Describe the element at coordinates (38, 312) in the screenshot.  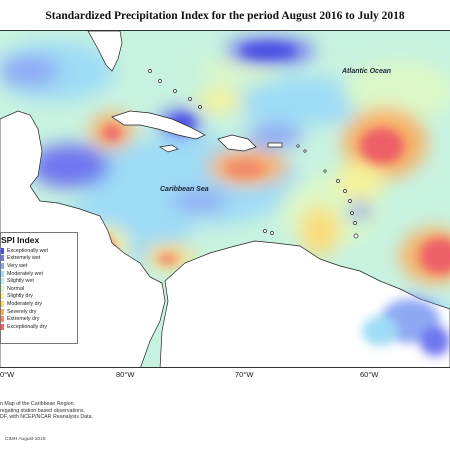
I see `legend-item: Severely dry` at that location.